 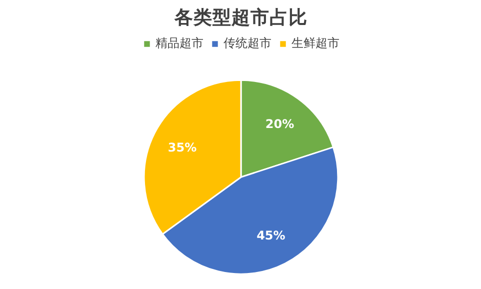 I want to click on legend-label: 精品超市, so click(x=180, y=43).